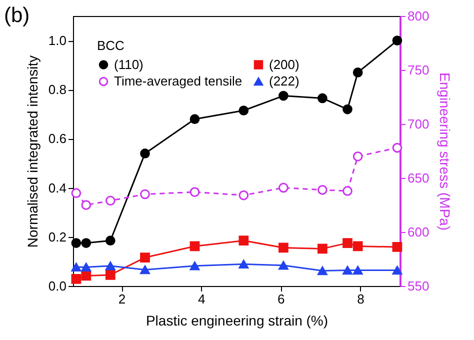 The width and height of the screenshot is (474, 340). I want to click on y2-tick-label: 550, so click(419, 286).